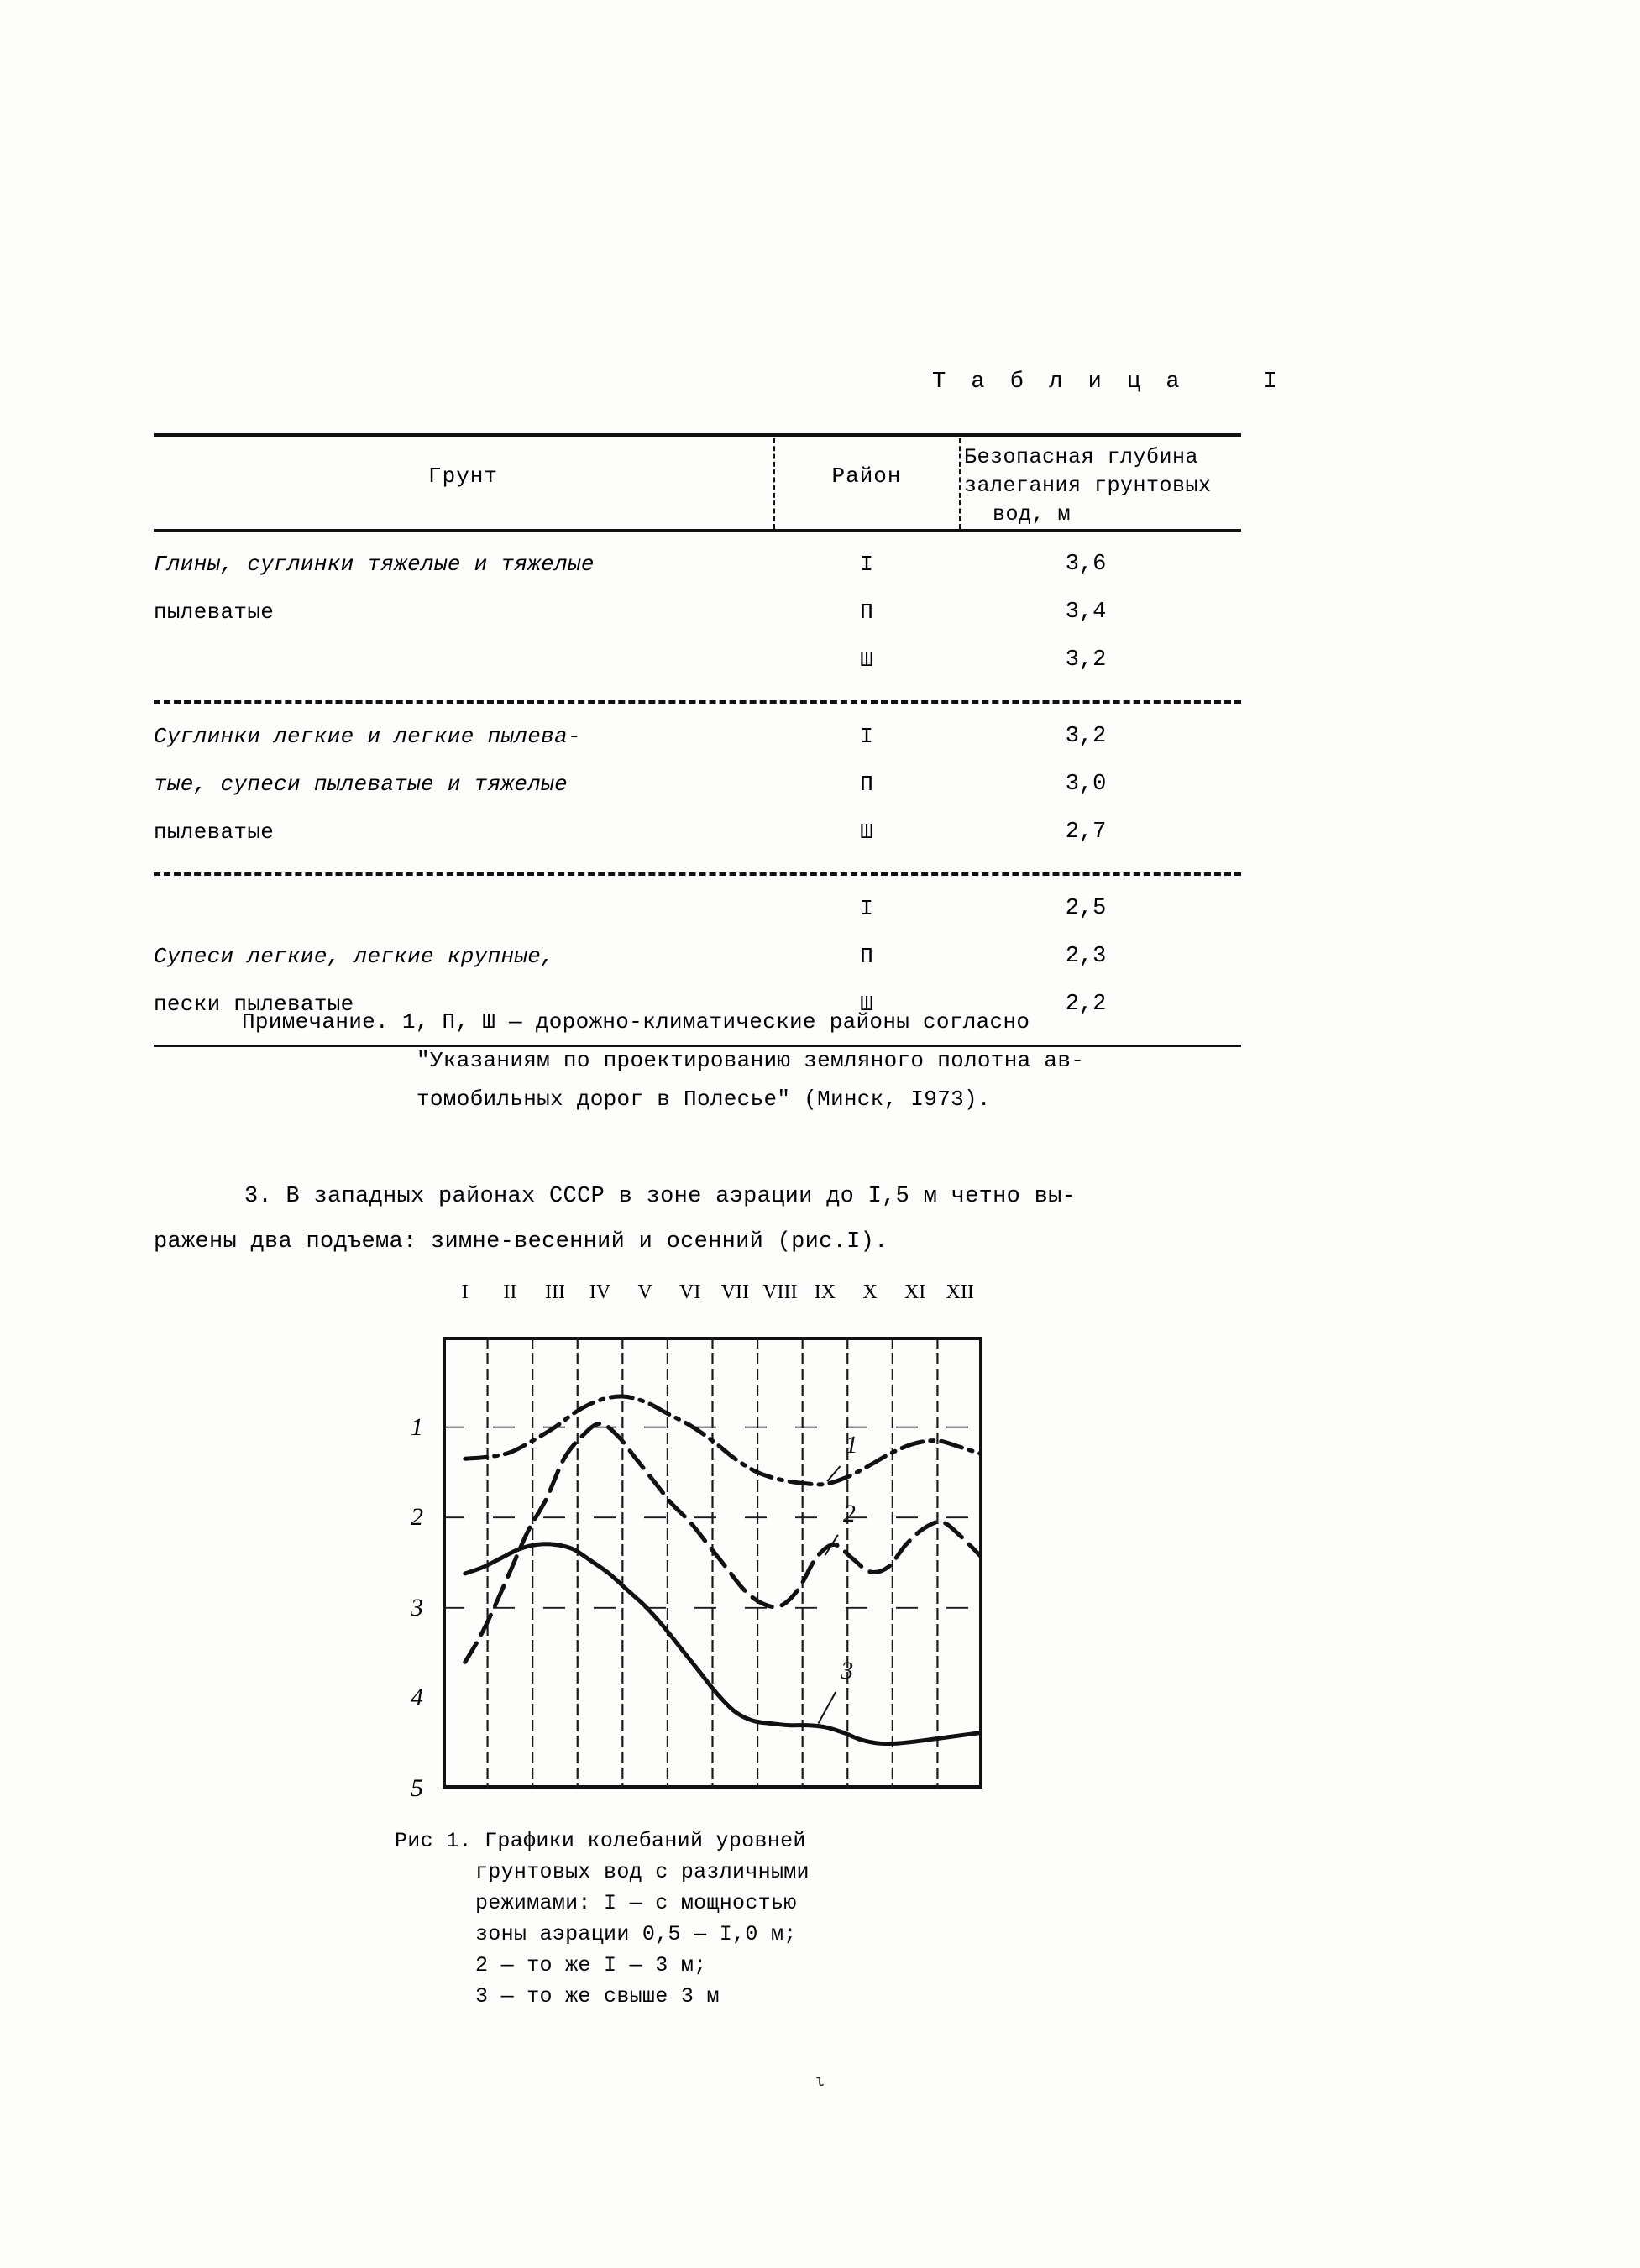 This screenshot has height=2268, width=1640. Describe the element at coordinates (644, 1292) in the screenshot. I see `month-label-5: V` at that location.